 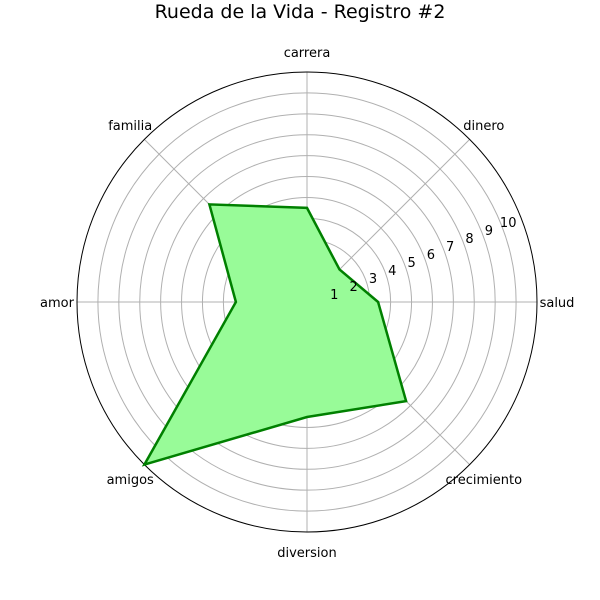 What do you see at coordinates (57, 303) in the screenshot?
I see `category-label-amor: amor` at bounding box center [57, 303].